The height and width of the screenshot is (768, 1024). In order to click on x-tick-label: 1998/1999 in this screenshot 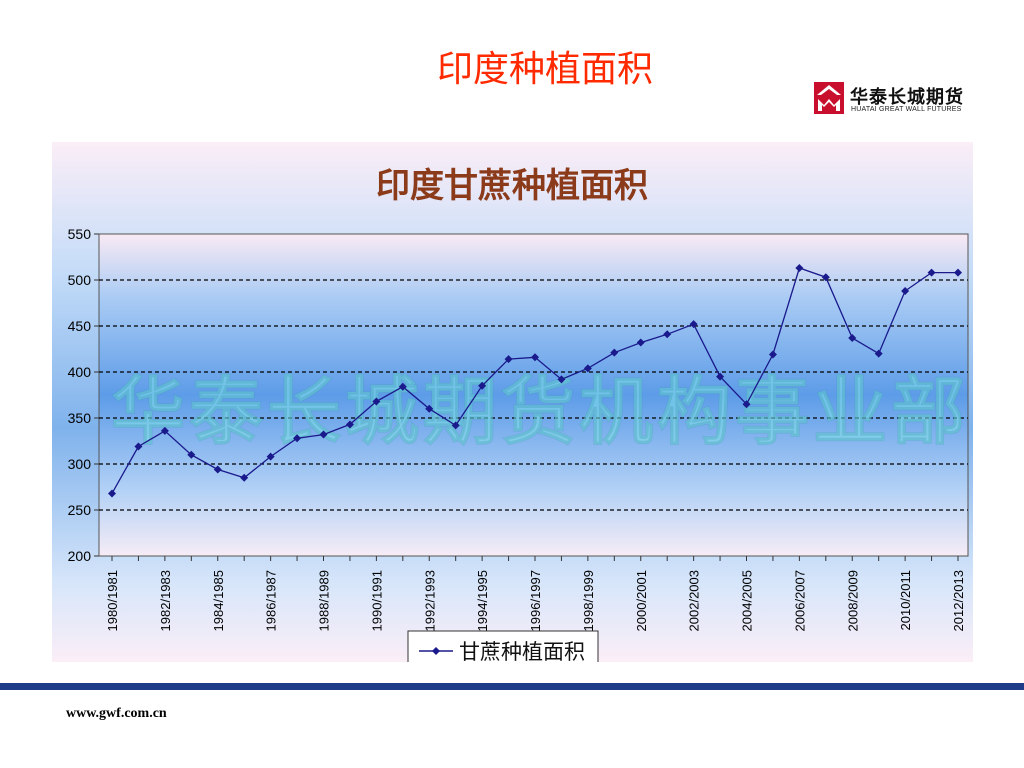, I will do `click(588, 600)`.